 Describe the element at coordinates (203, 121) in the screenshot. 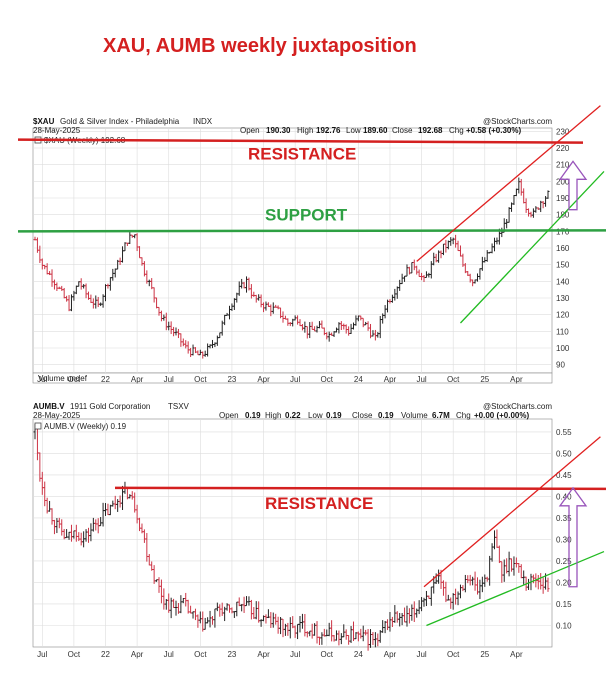

I see `xau-exchange: INDX` at that location.